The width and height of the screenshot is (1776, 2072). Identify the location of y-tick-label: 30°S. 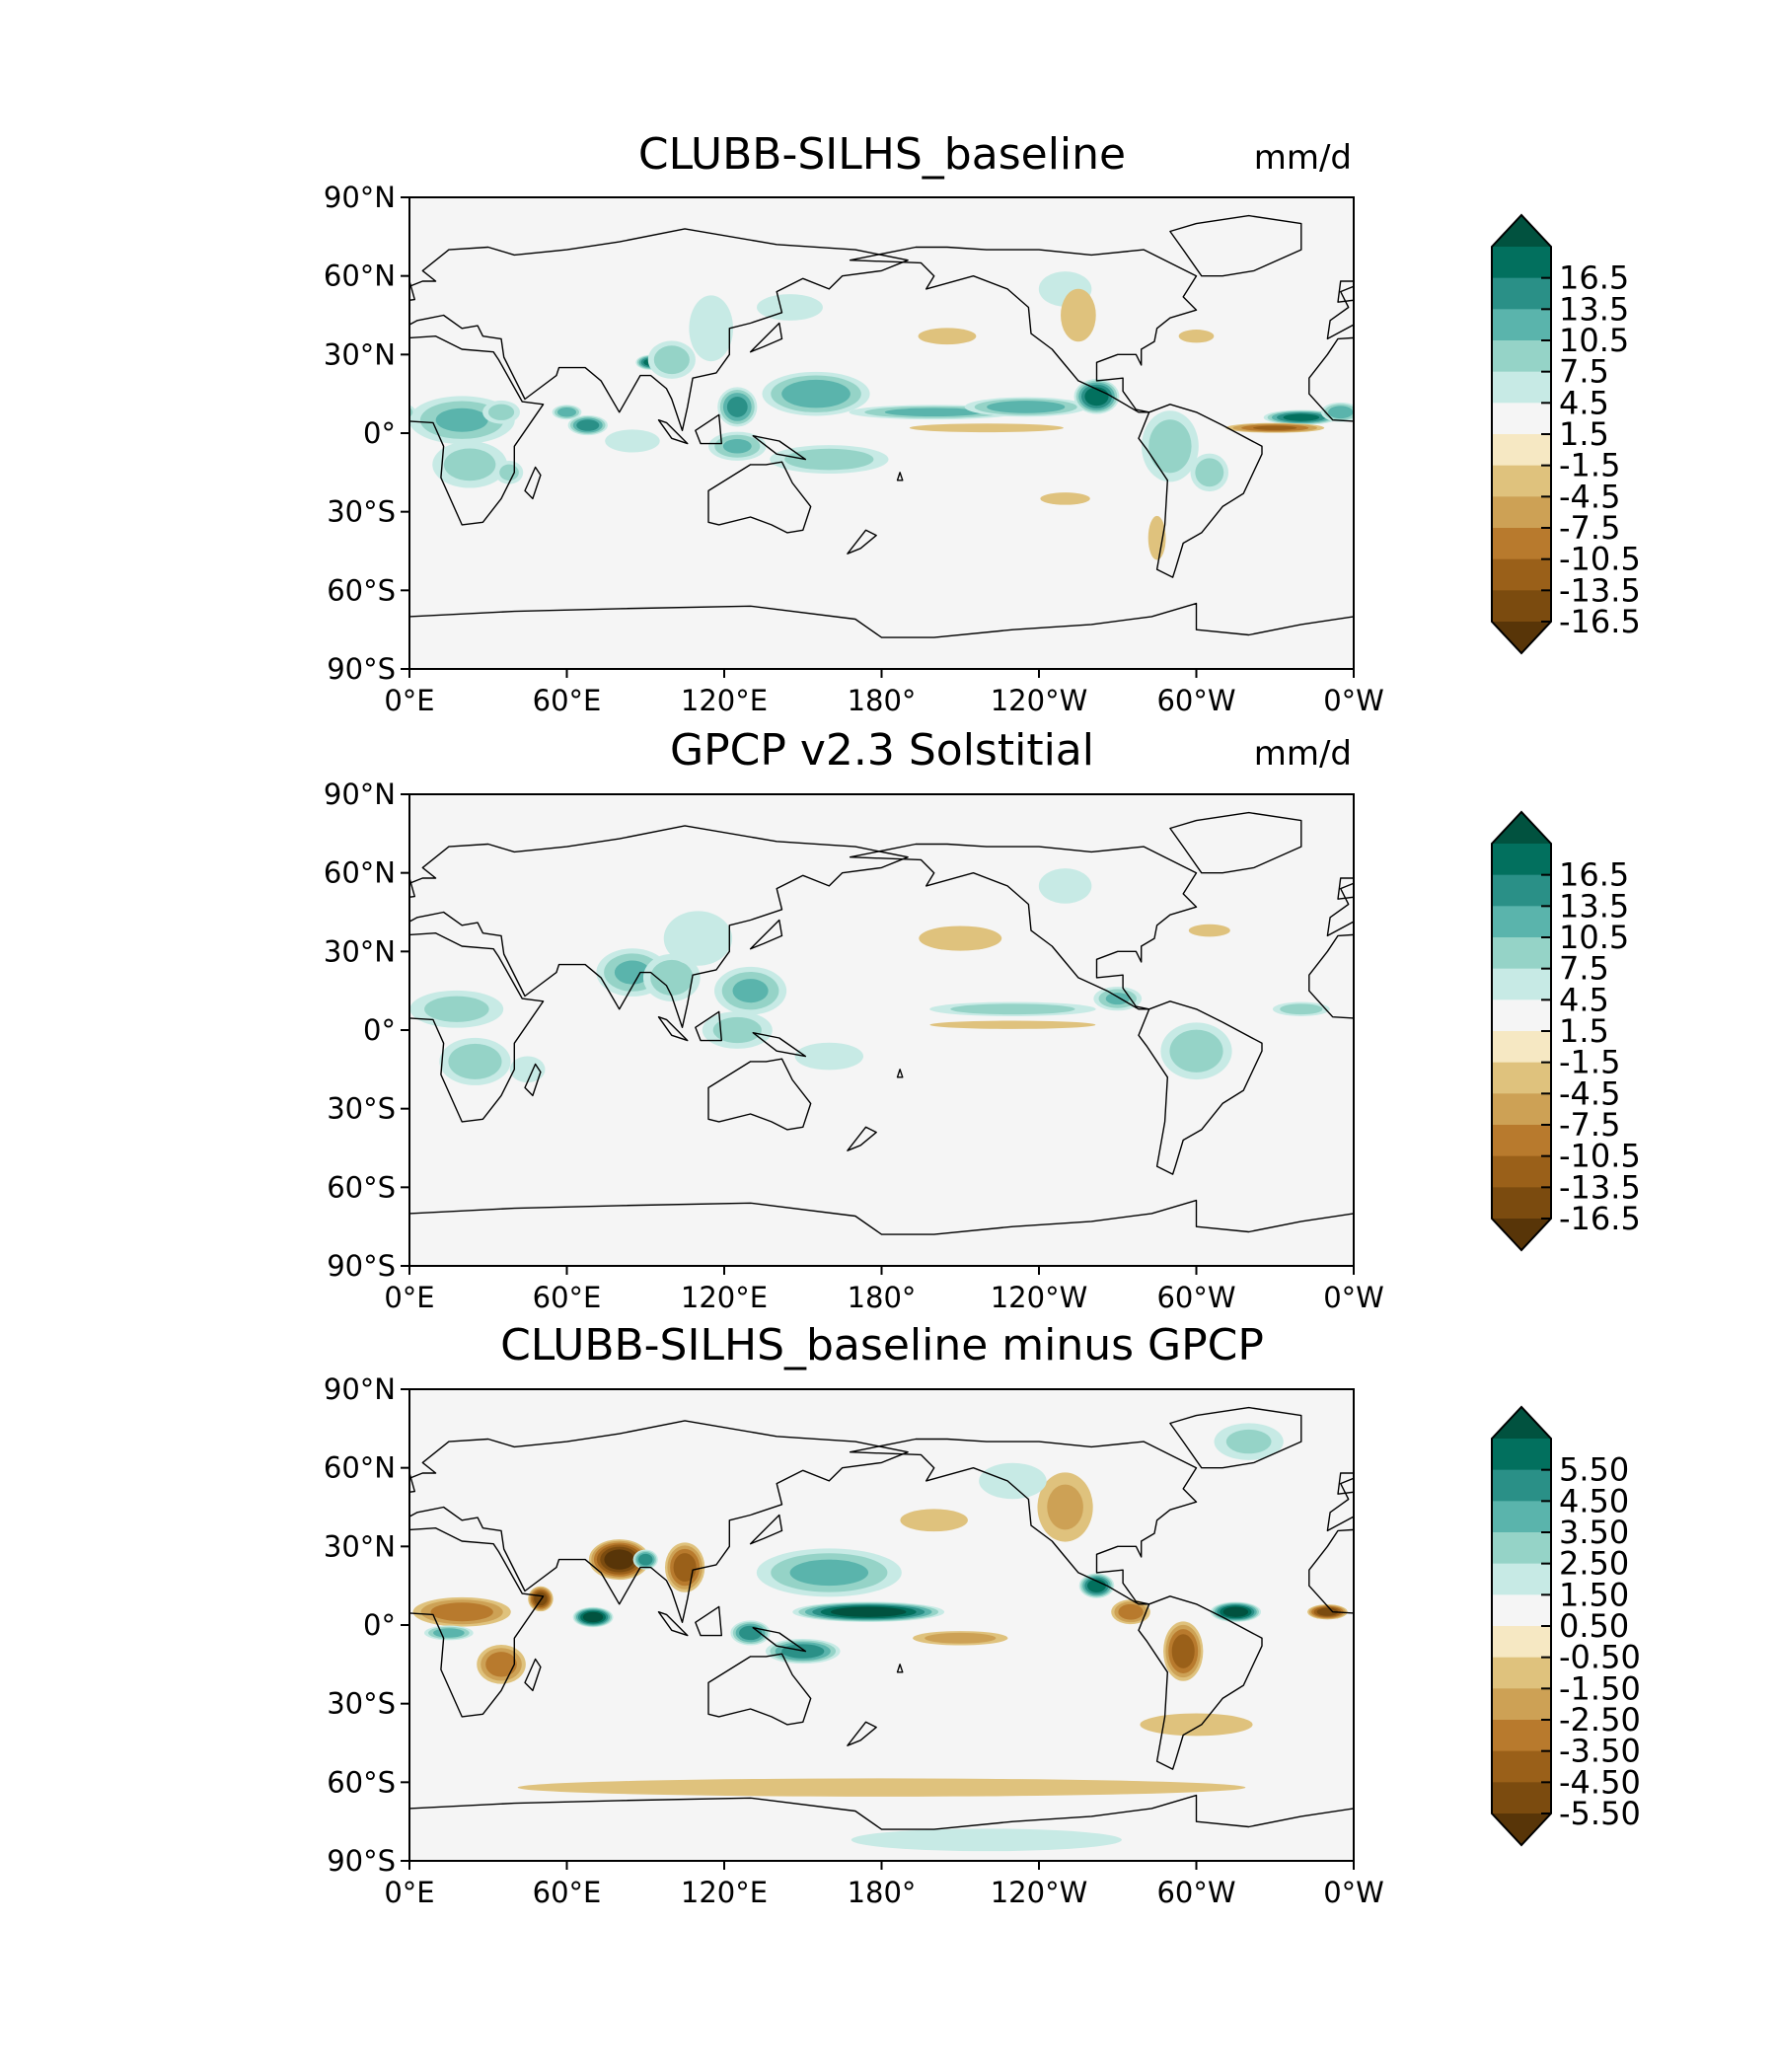
(362, 1704).